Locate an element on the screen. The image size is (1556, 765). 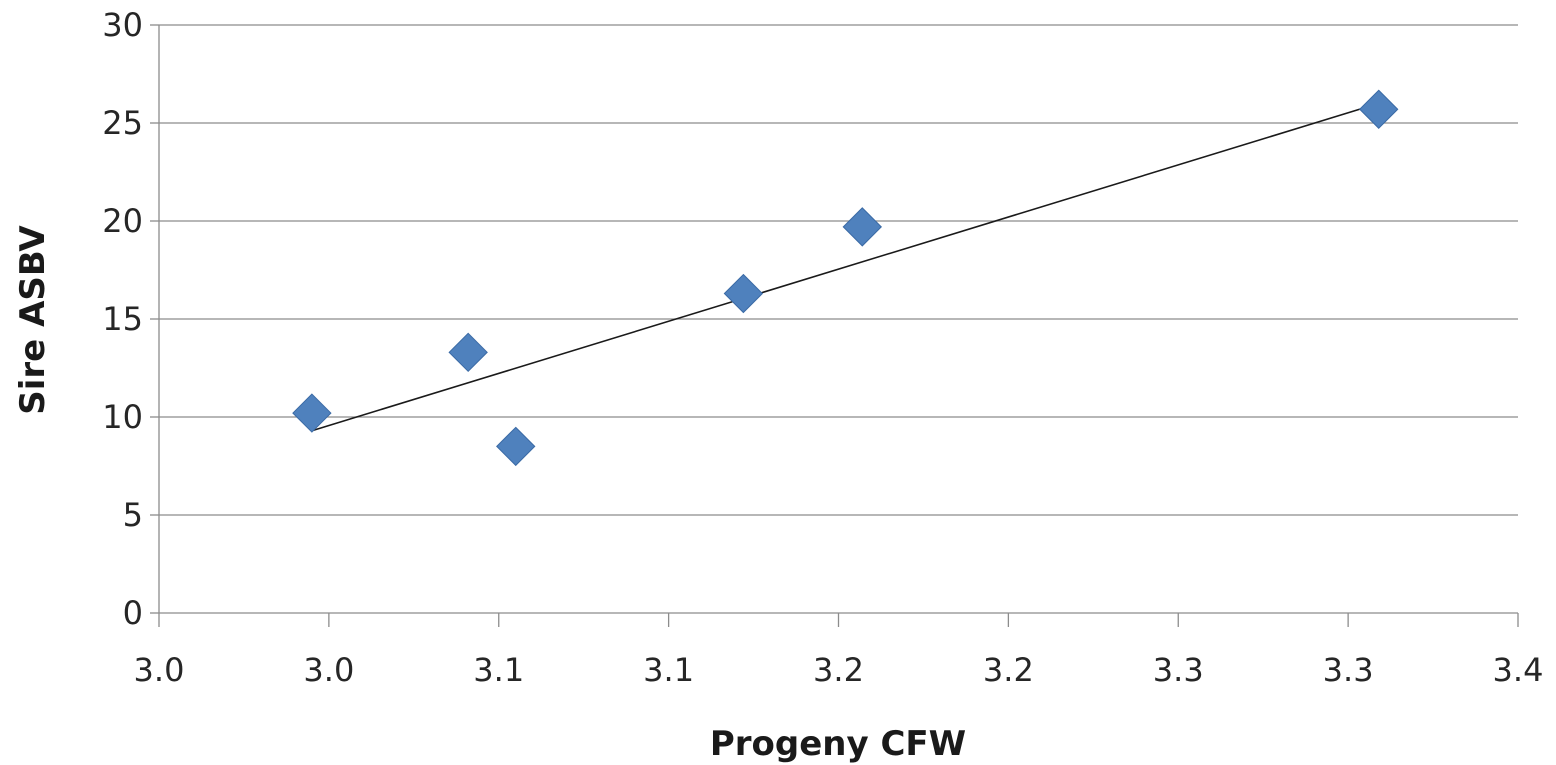
y-tick-label: 25 is located at coordinates (122, 123).